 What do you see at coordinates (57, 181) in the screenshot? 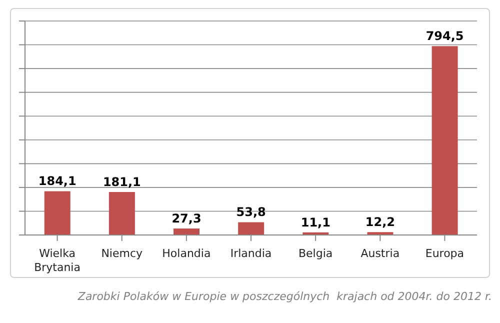
I see `data-label: 184,1` at bounding box center [57, 181].